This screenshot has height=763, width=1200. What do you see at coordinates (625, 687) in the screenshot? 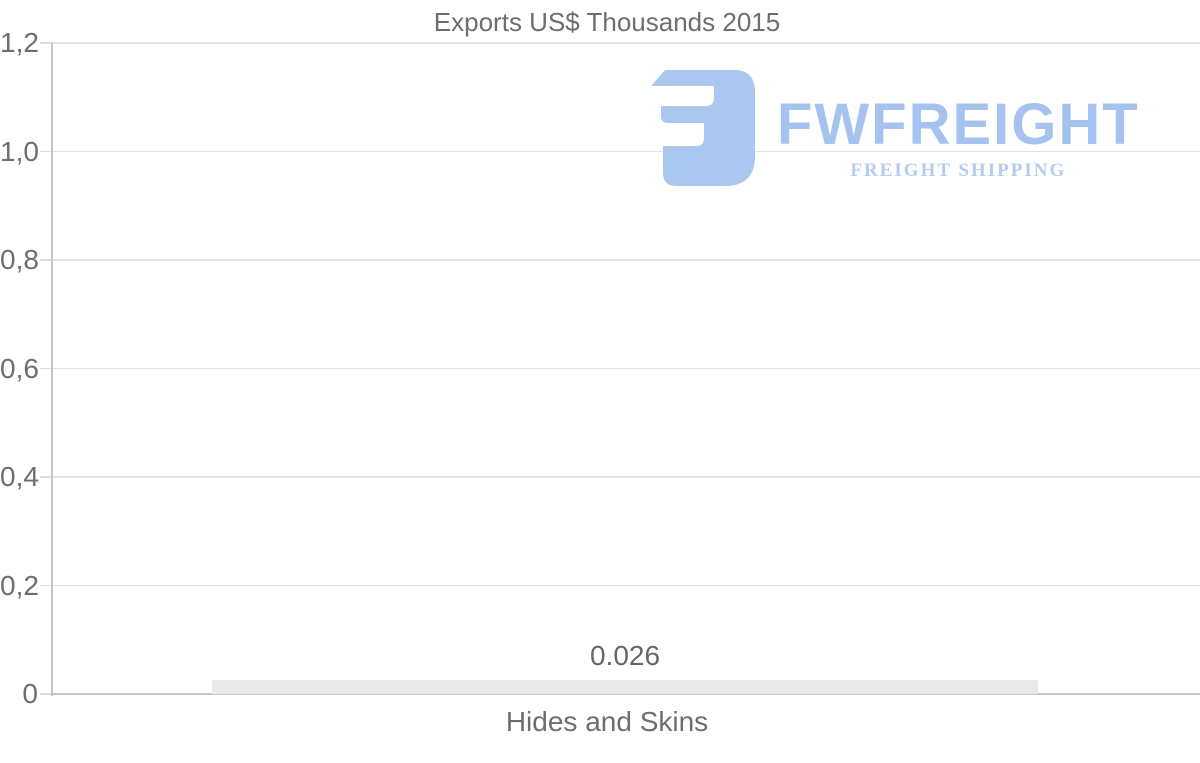
I see `bar-hides-and-skins` at bounding box center [625, 687].